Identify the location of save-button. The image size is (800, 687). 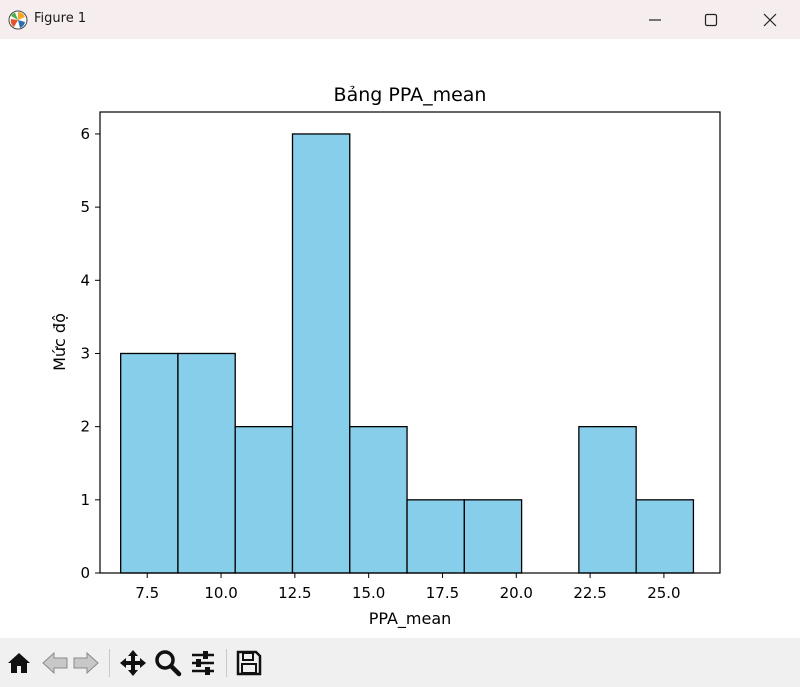
(249, 663).